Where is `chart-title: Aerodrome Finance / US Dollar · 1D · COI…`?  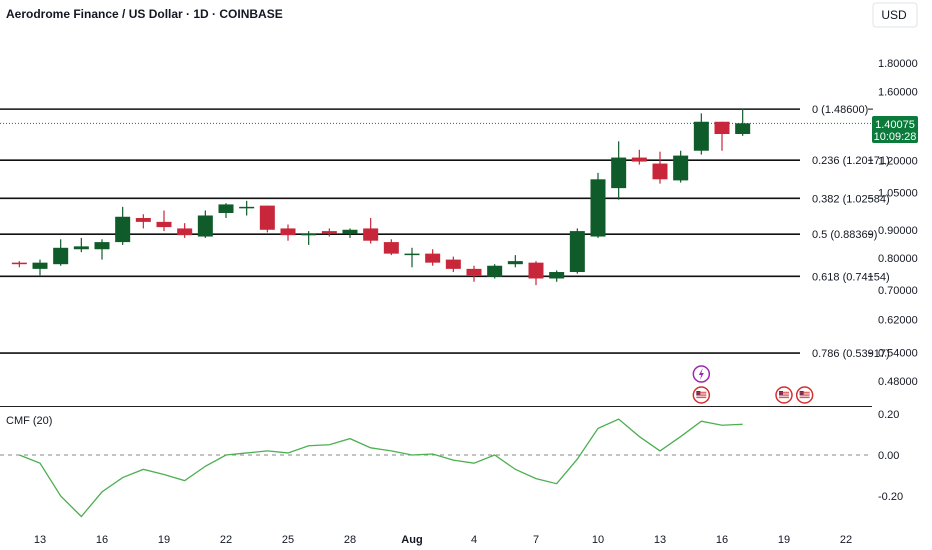
chart-title: Aerodrome Finance / US Dollar · 1D · COI… is located at coordinates (144, 14).